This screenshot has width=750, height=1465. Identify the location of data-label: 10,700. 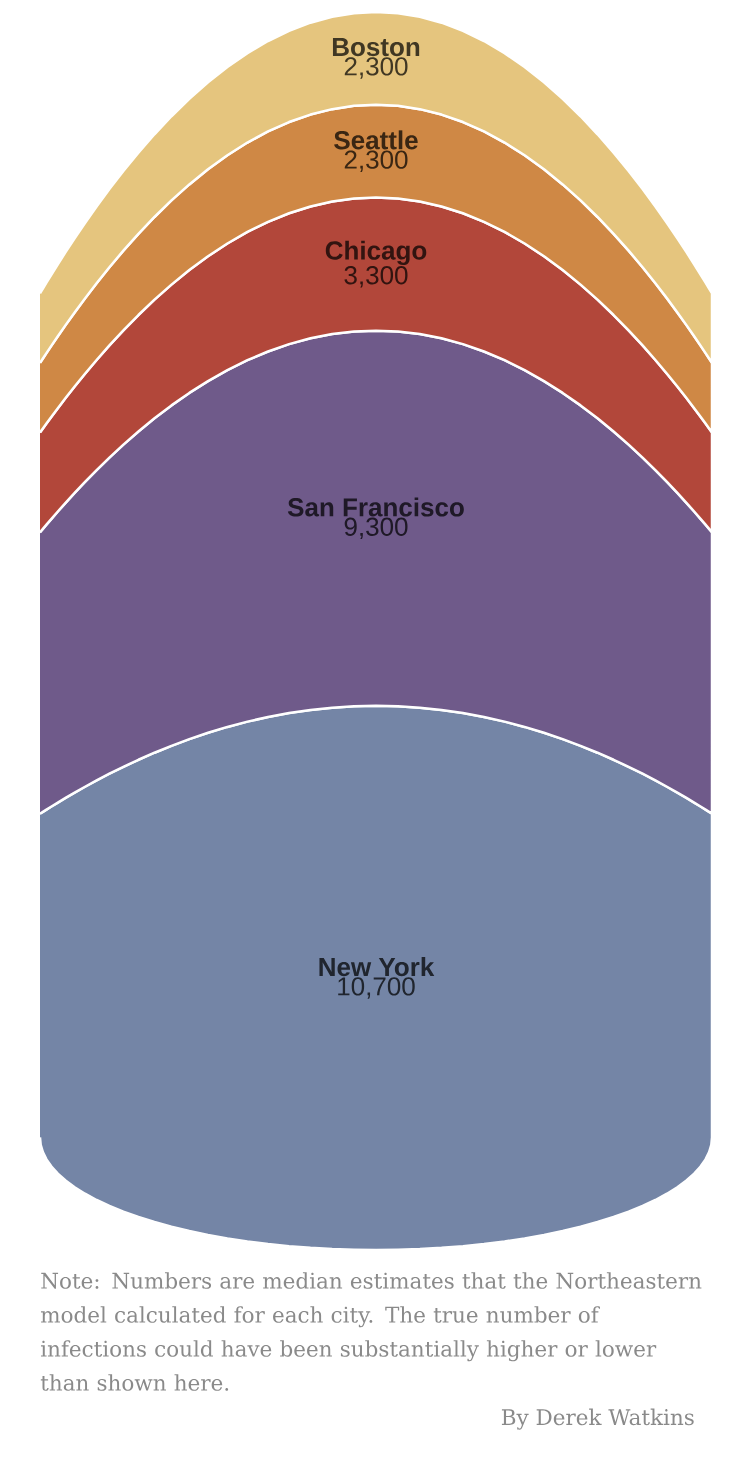
(376, 988).